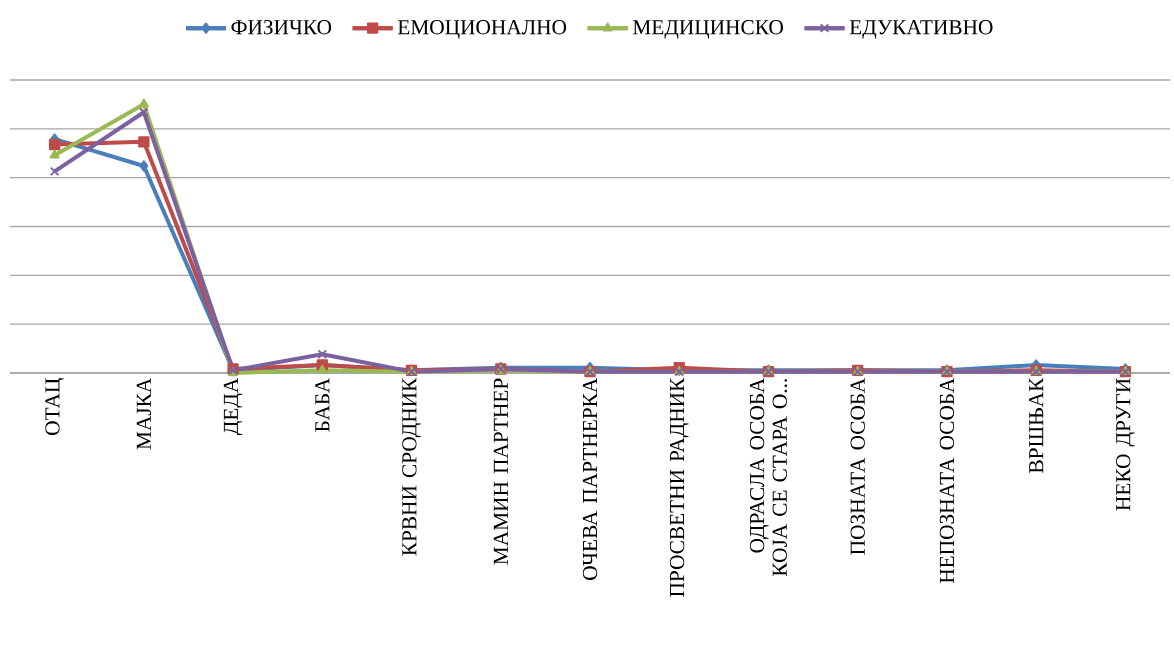 The width and height of the screenshot is (1174, 661). I want to click on legend-label: ЕДУКАТИВНО, so click(921, 29).